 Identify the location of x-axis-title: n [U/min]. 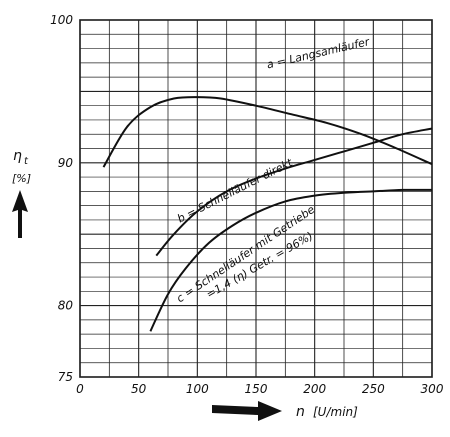
(285, 411).